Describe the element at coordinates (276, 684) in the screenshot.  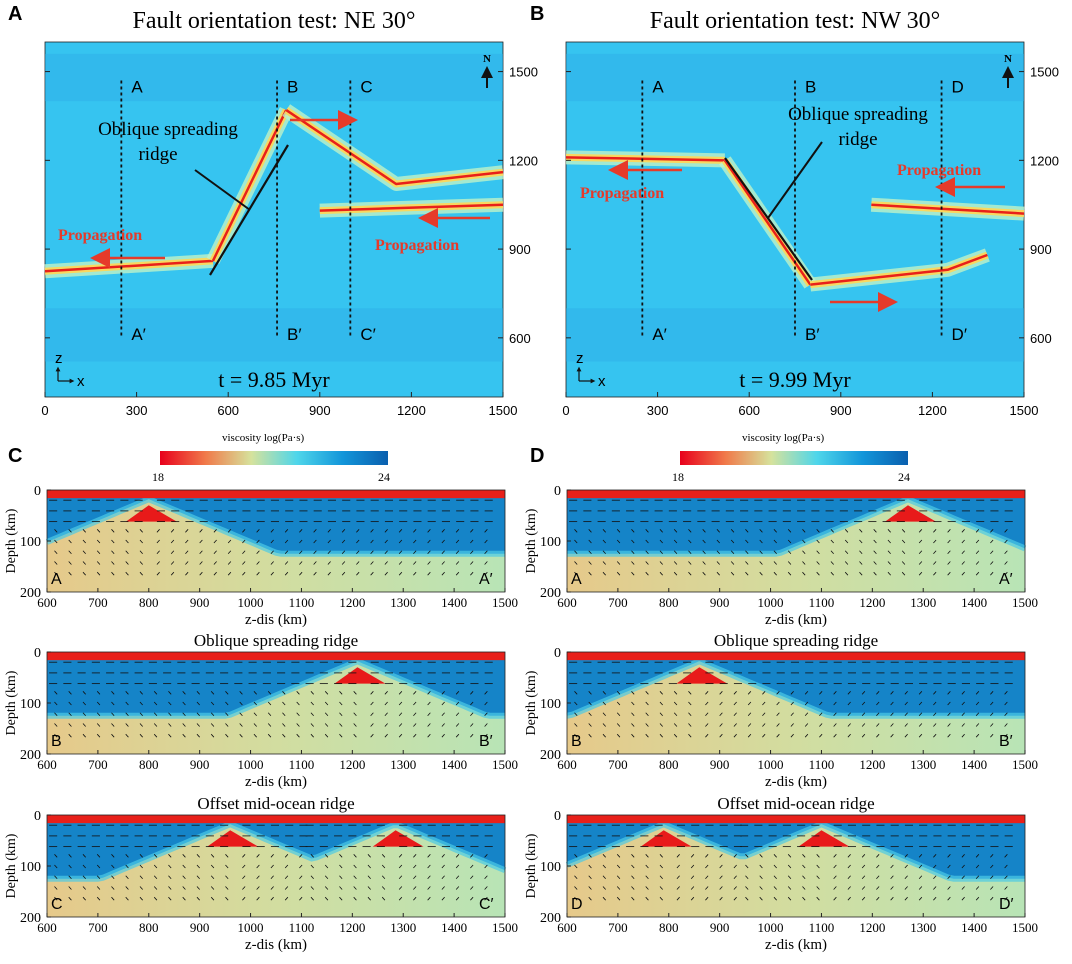
I see `lithosphere` at that location.